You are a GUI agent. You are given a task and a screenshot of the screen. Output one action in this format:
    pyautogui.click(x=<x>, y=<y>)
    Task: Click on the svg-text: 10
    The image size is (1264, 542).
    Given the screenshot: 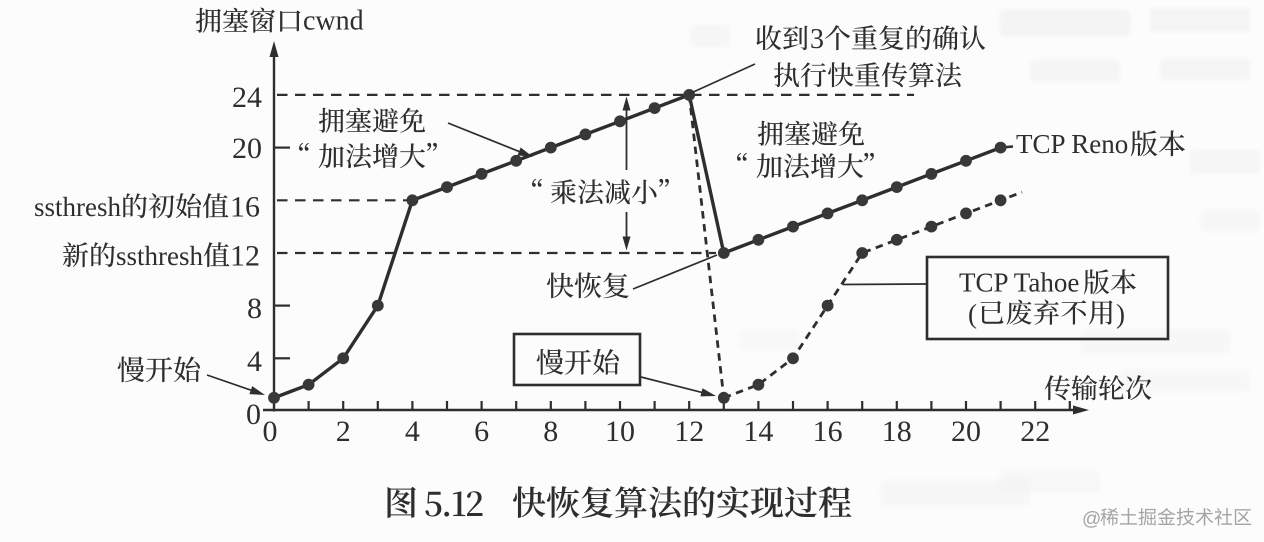 What is the action you would take?
    pyautogui.click(x=620, y=431)
    